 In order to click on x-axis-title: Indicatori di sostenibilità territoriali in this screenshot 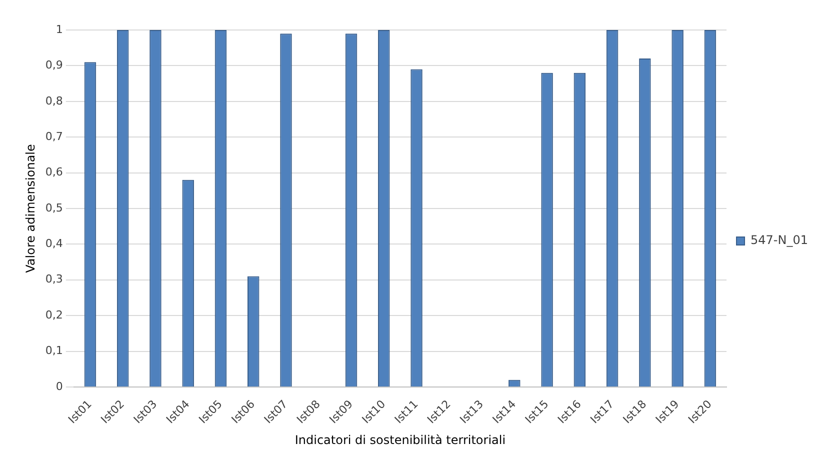, I will do `click(400, 439)`.